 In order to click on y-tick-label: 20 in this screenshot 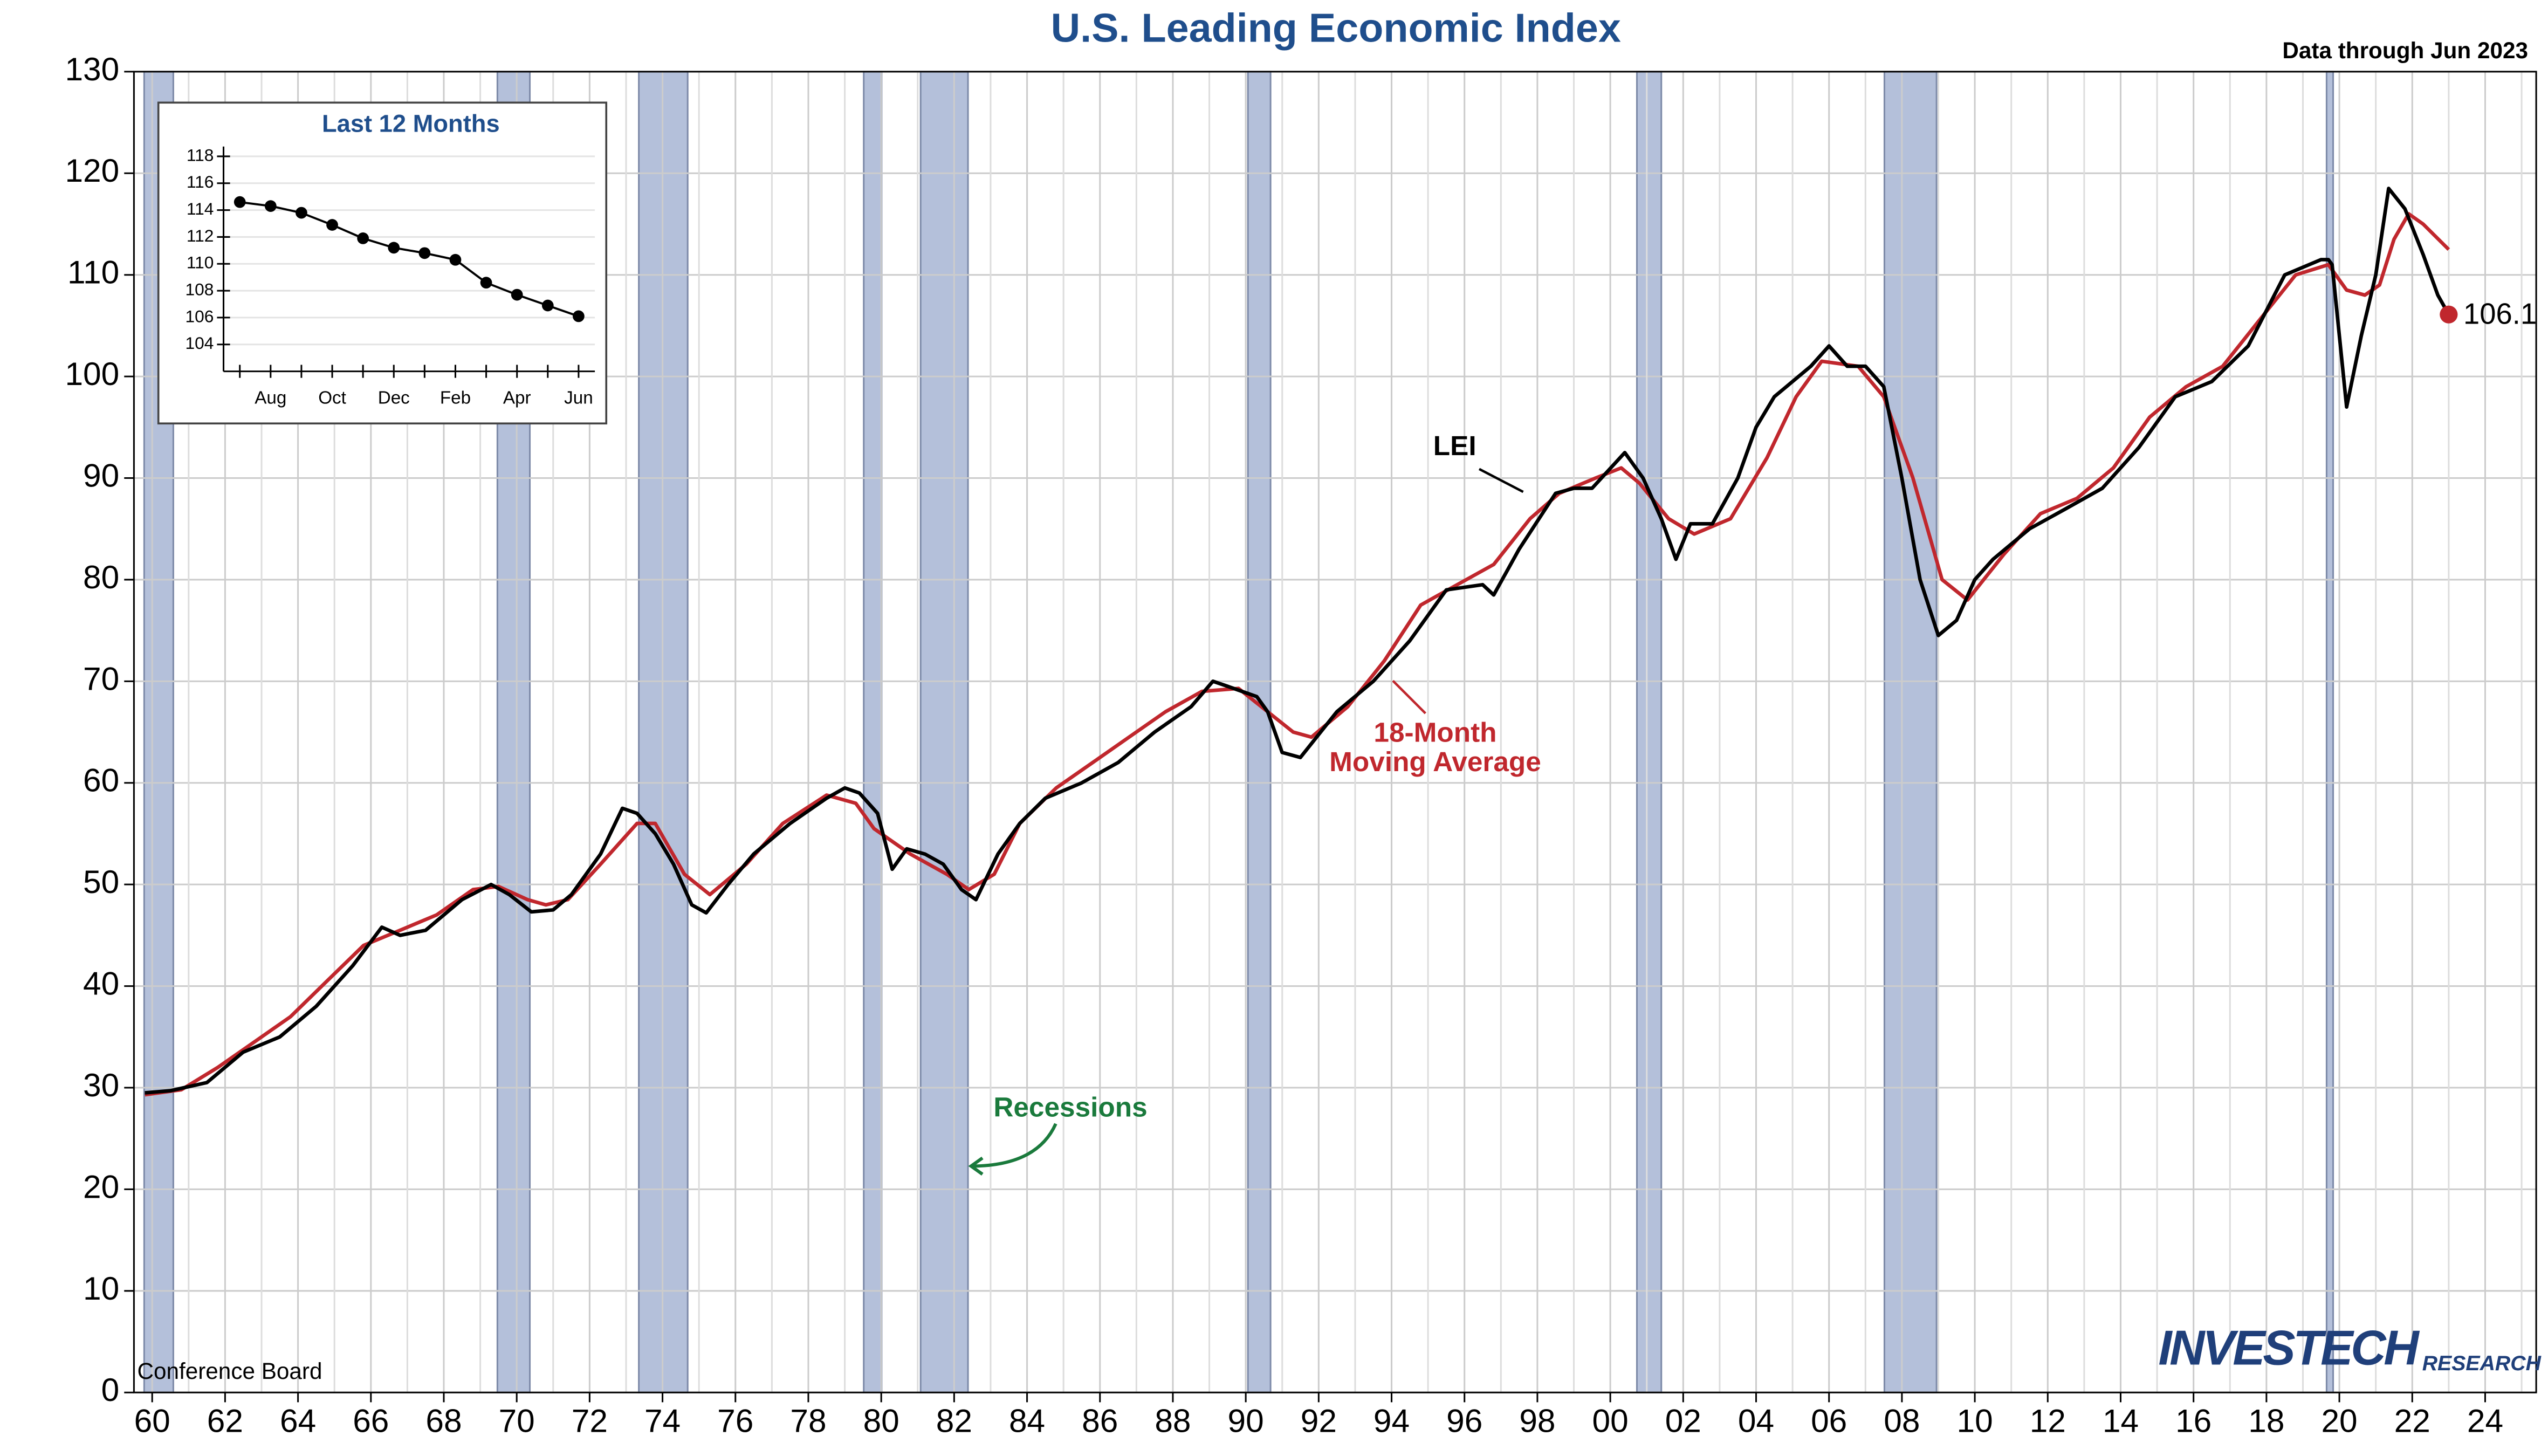, I will do `click(101, 1186)`.